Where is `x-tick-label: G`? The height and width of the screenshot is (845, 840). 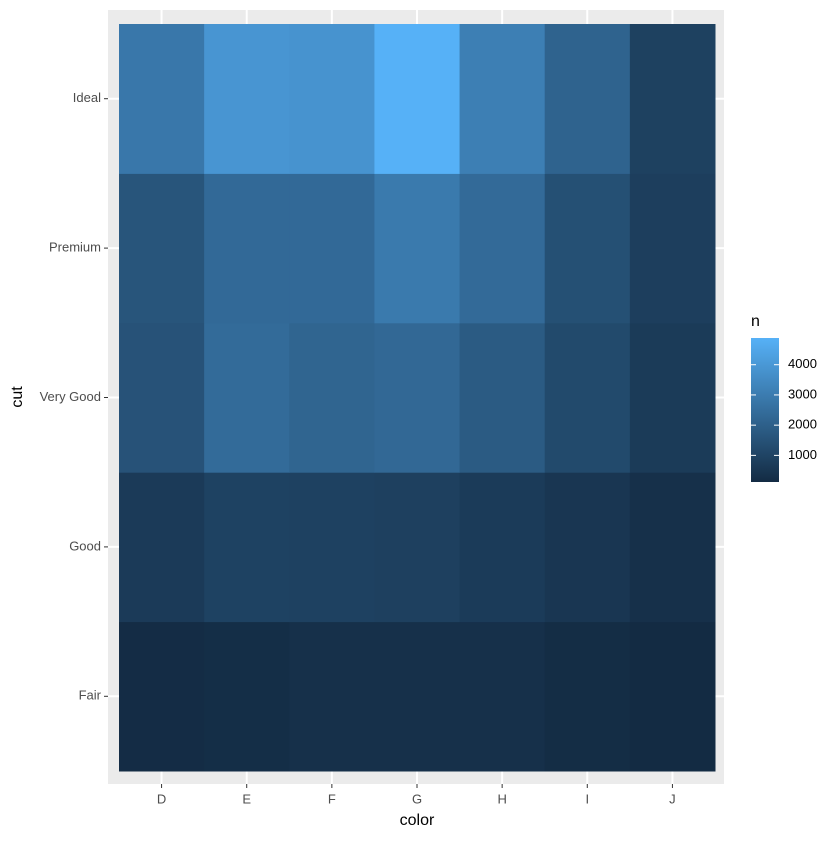
x-tick-label: G is located at coordinates (417, 798).